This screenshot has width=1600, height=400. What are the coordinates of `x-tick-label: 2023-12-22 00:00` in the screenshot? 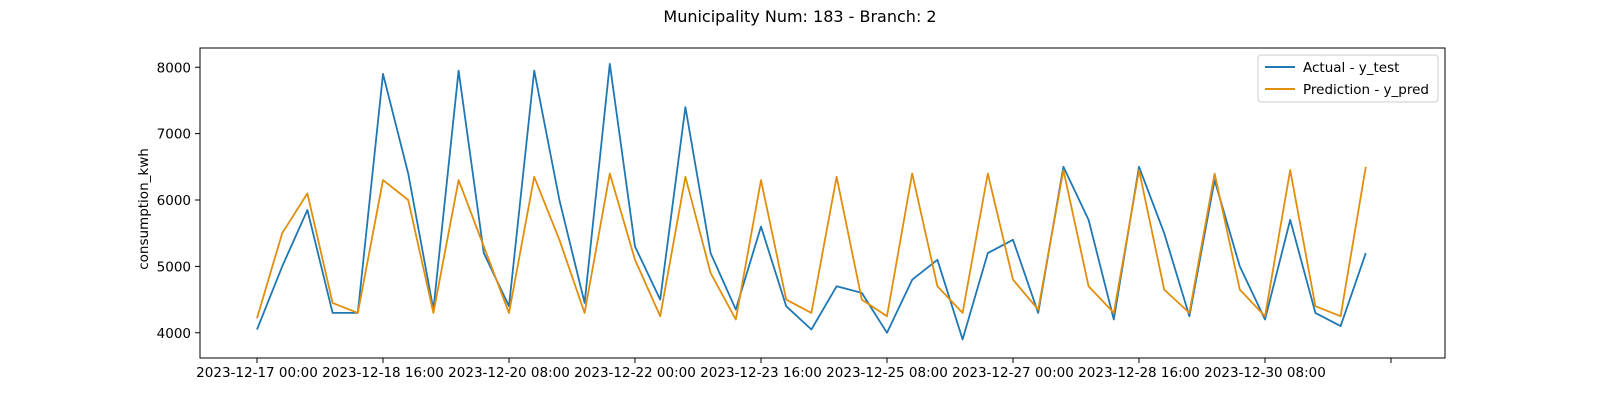 It's located at (635, 373).